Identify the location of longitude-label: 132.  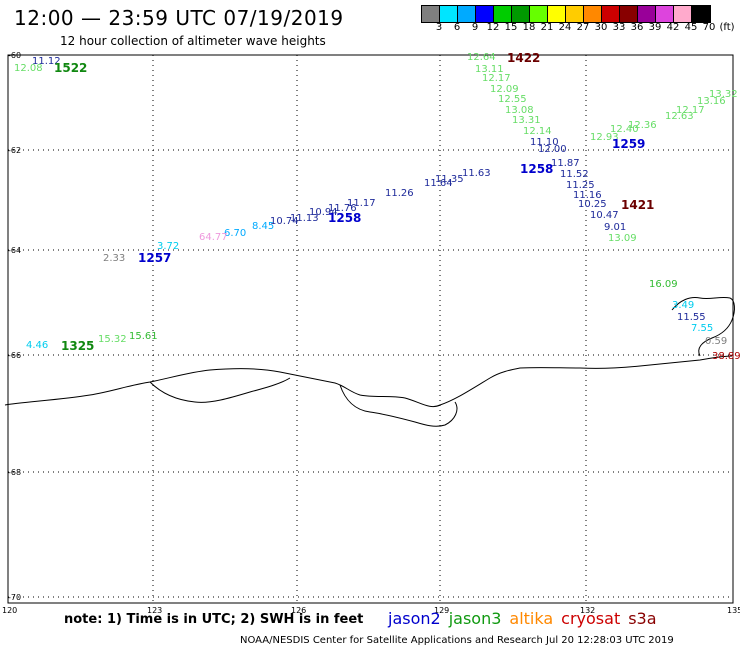
(587, 610).